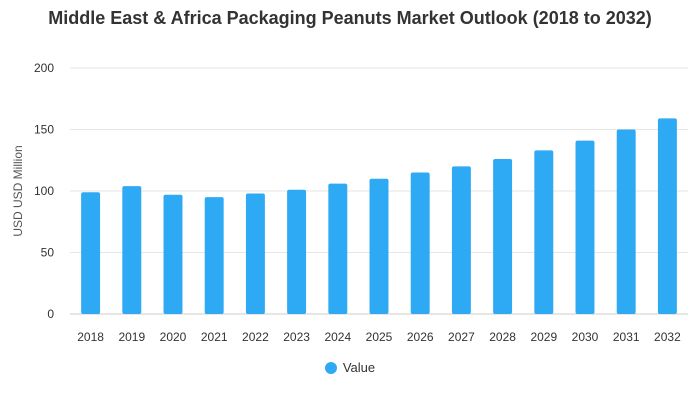 The width and height of the screenshot is (700, 400). What do you see at coordinates (359, 367) in the screenshot?
I see `legend-label: Value` at bounding box center [359, 367].